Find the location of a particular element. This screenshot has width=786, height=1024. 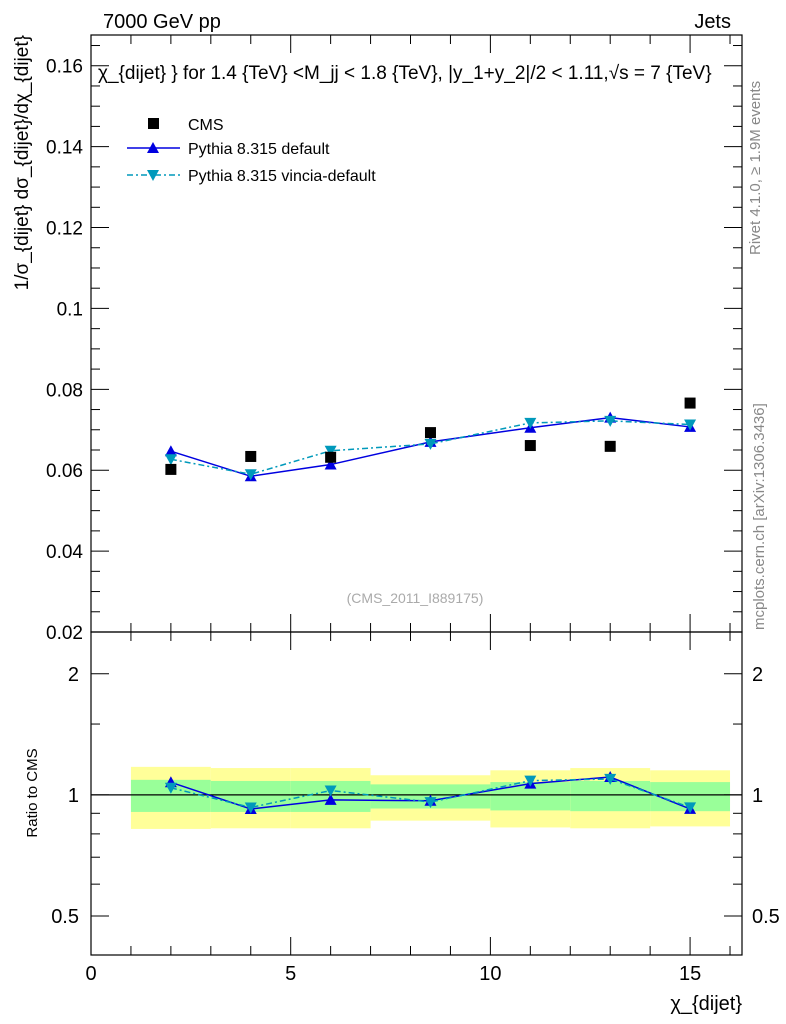

legend-marker-vincia is located at coordinates (153, 175).